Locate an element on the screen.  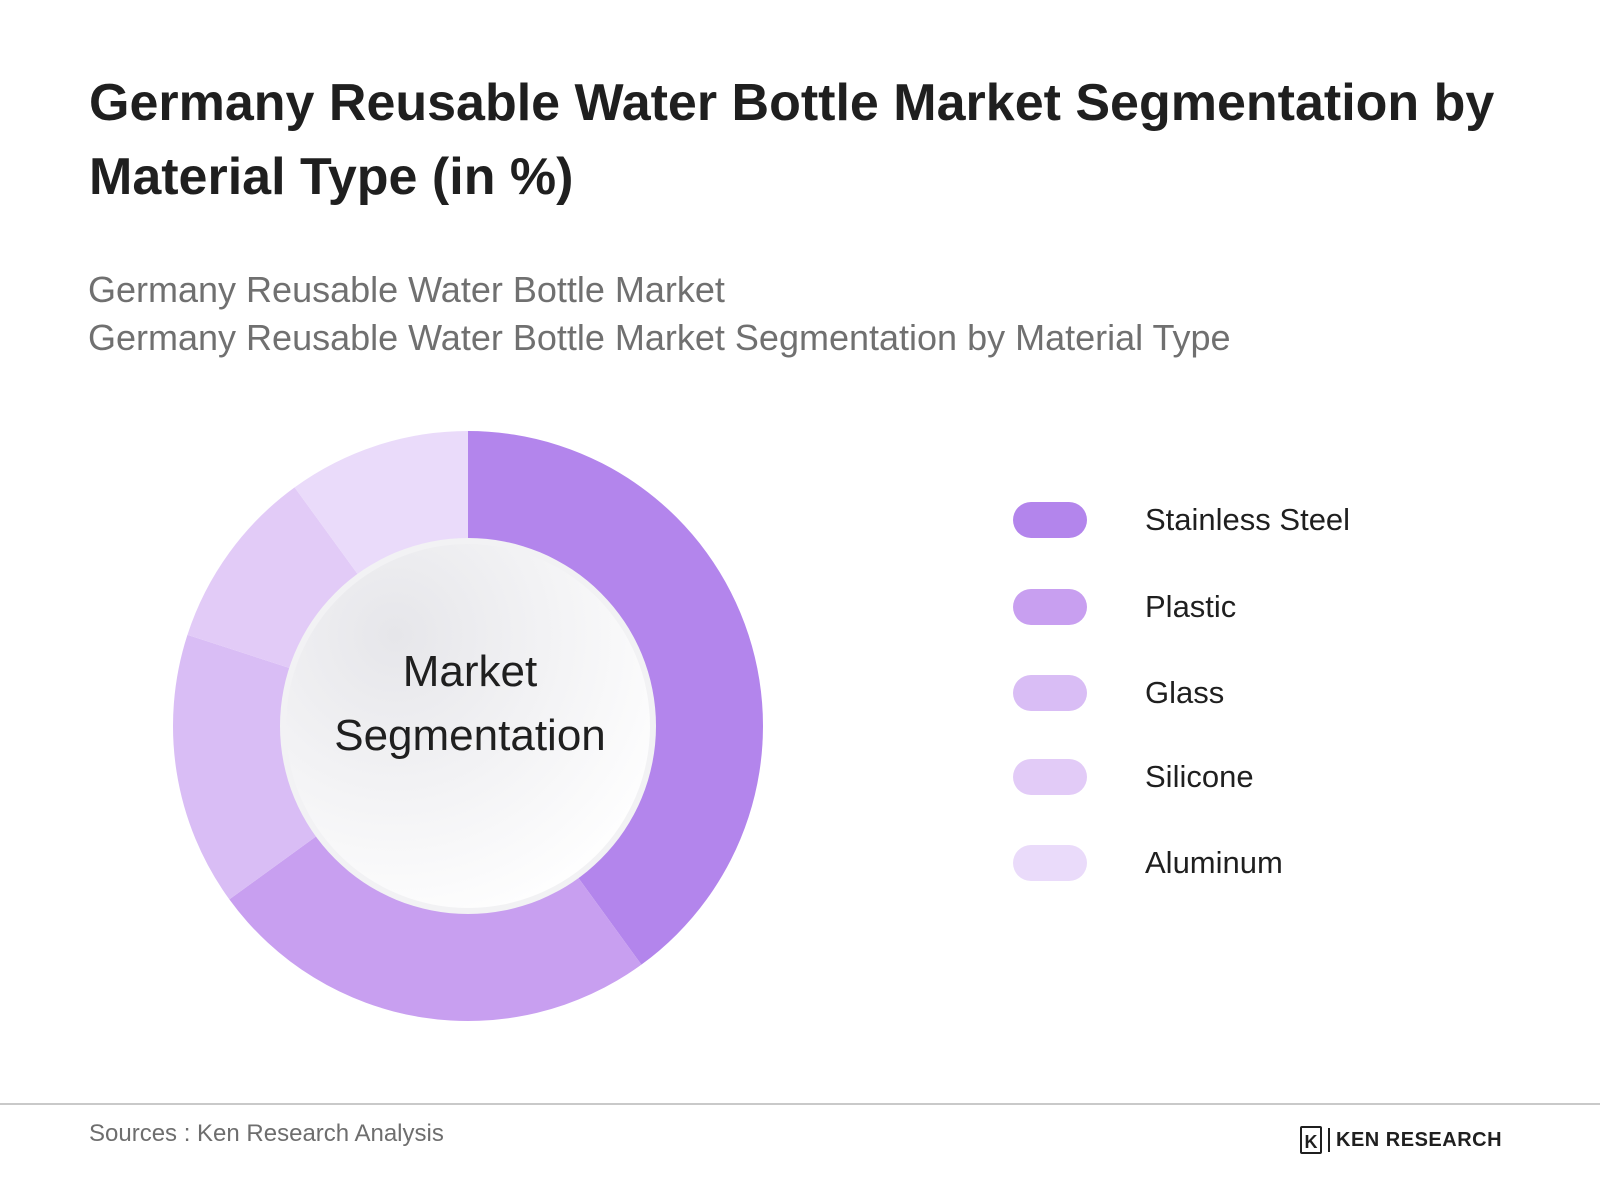
legend-label: Silicone is located at coordinates (1199, 776).